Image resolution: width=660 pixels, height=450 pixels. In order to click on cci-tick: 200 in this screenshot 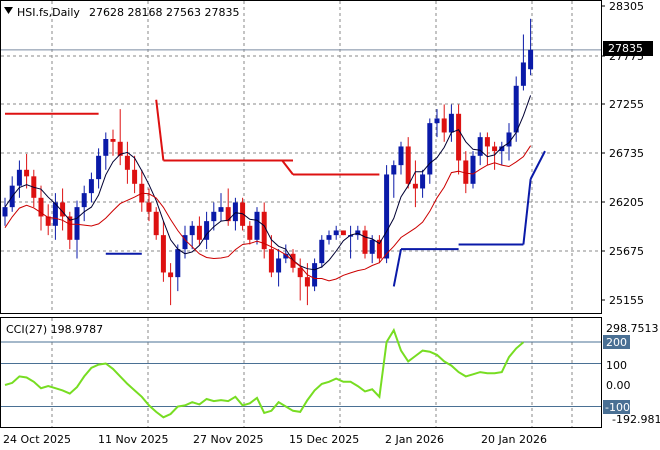, I will do `click(616, 342)`.